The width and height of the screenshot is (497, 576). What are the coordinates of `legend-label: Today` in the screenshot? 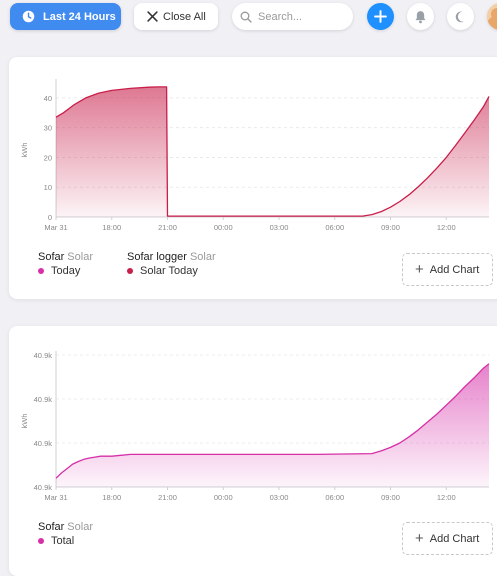 It's located at (66, 271).